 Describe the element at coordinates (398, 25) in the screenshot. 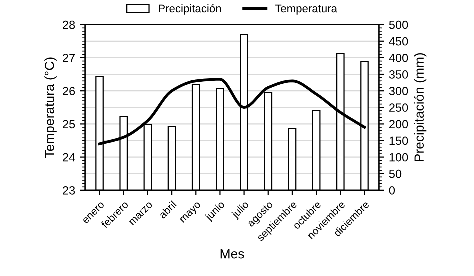

I see `y2-tick-label: 500` at that location.